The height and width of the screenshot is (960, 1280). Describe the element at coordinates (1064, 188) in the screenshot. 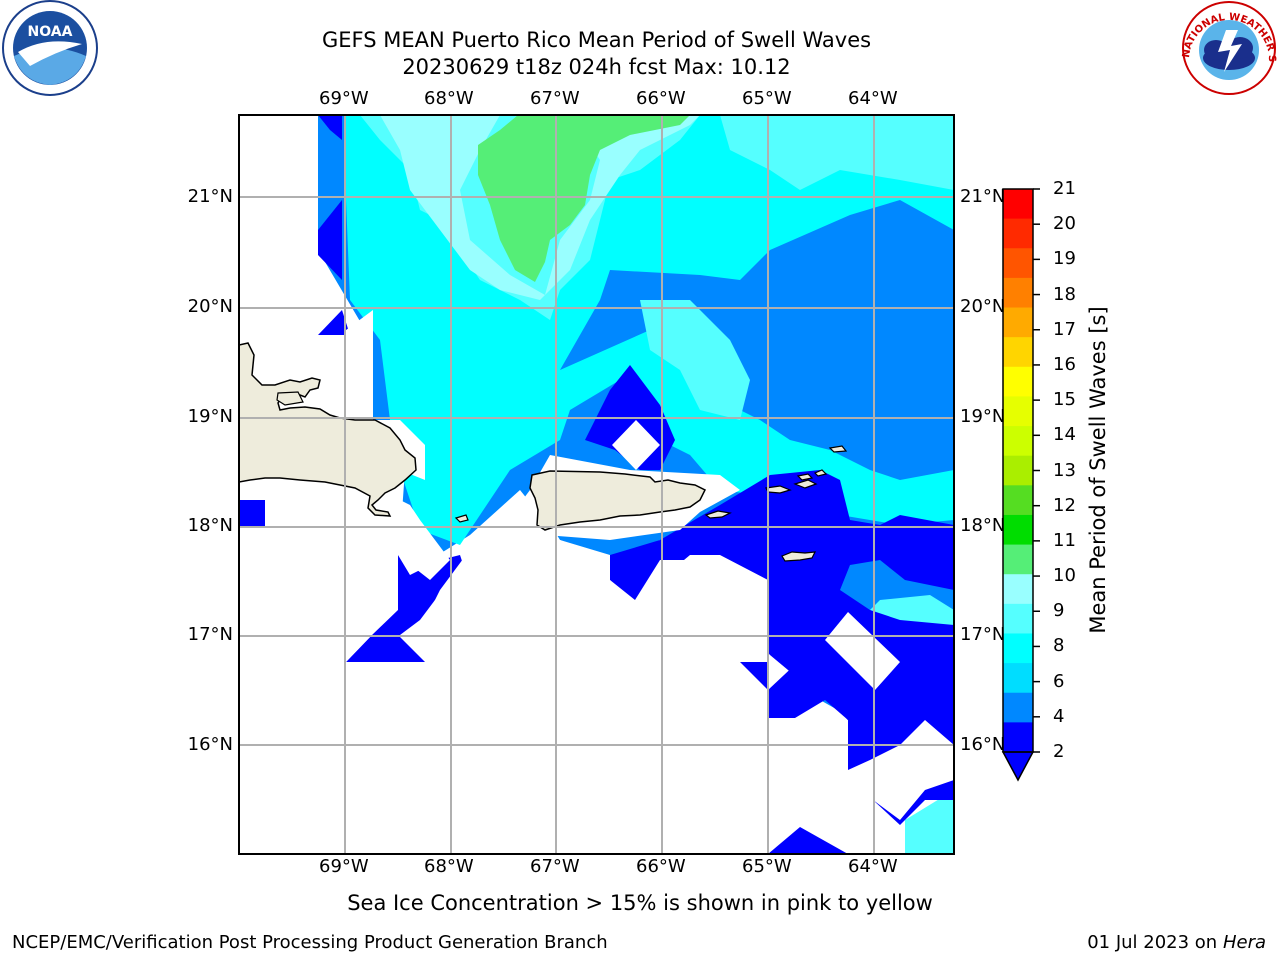

I see `colorbar-tick-label: 21` at that location.